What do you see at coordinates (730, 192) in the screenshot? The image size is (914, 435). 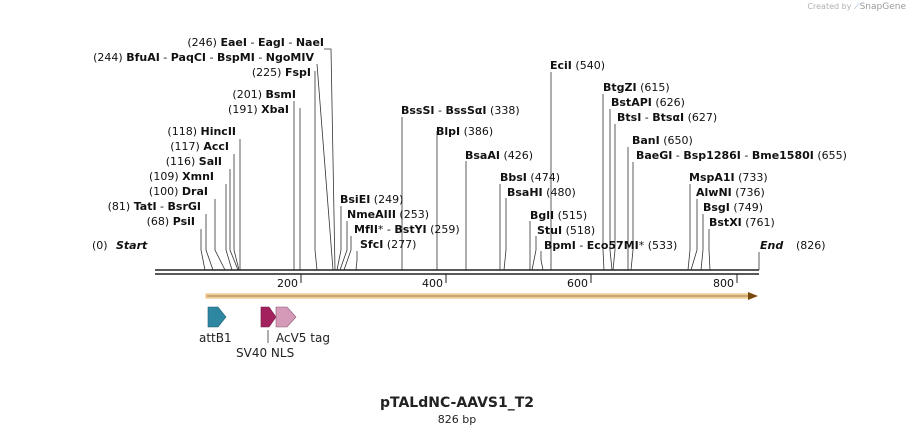 I see `restriction-site-label: AlwNI (736)` at bounding box center [730, 192].